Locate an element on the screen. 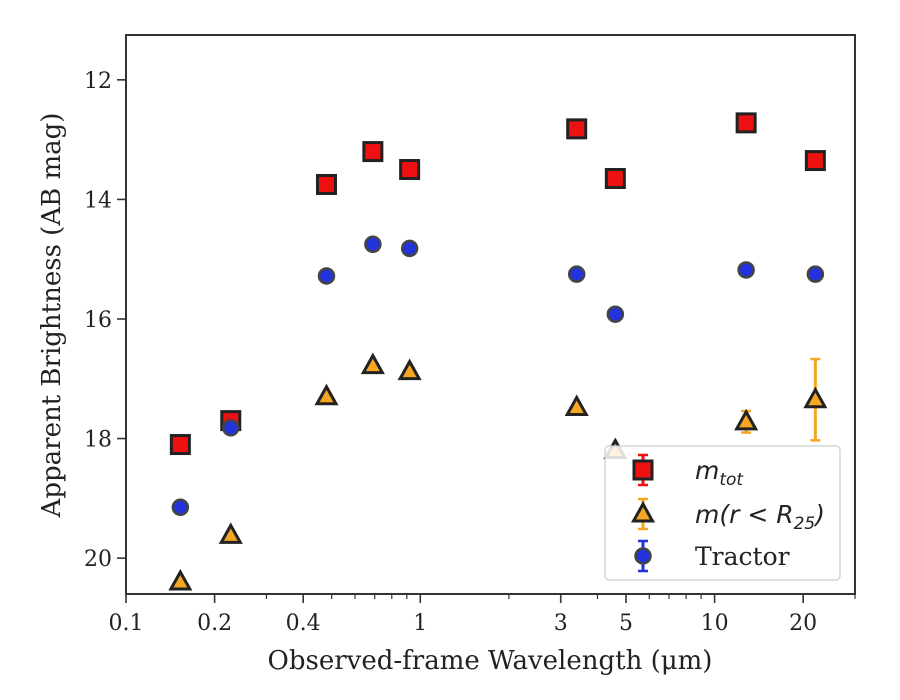 This screenshot has width=900, height=700. y-tick-label: 14 is located at coordinates (98, 200).